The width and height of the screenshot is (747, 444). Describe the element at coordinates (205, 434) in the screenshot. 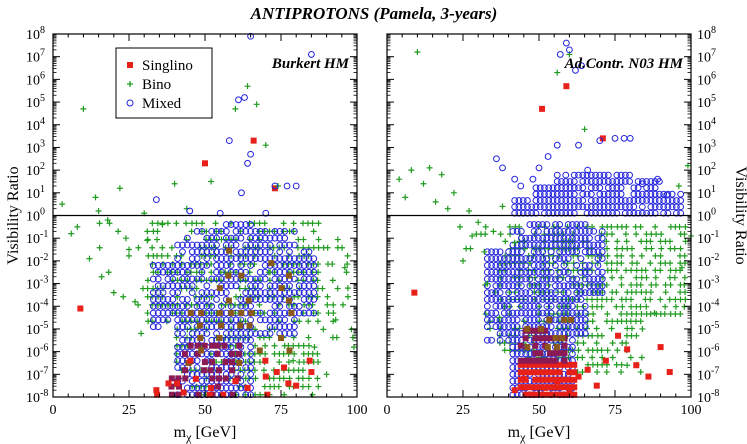

I see `left-x-axis-label: mχ [GeV]` at that location.